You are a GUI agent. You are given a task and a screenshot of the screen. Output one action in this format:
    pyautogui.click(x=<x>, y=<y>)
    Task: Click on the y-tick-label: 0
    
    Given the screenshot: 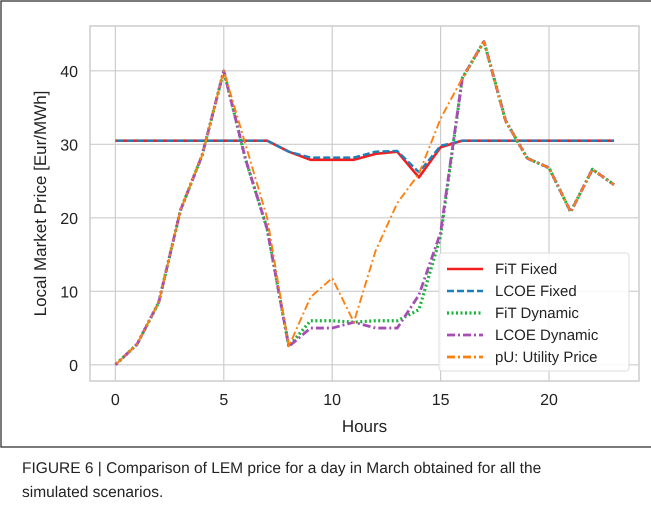 What is the action you would take?
    pyautogui.click(x=73, y=366)
    